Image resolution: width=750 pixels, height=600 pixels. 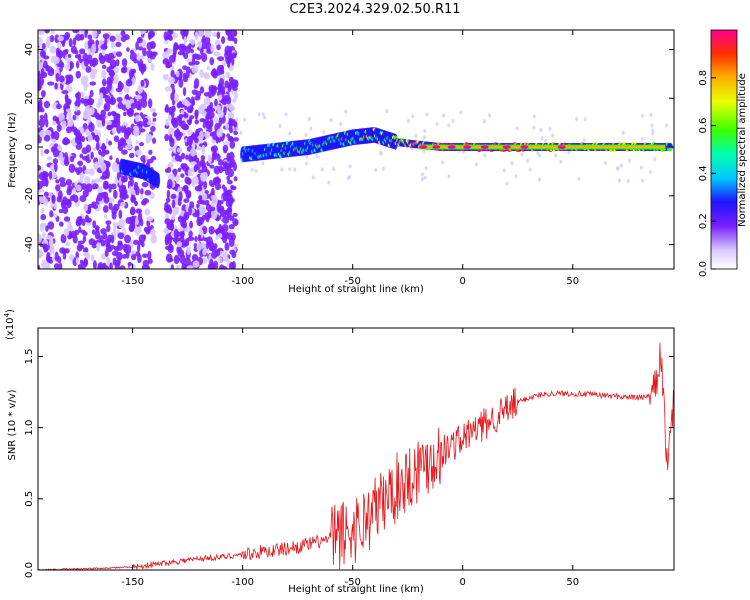 I want to click on page-title: C2E3.2024.329.02.50.R11, so click(x=375, y=9).